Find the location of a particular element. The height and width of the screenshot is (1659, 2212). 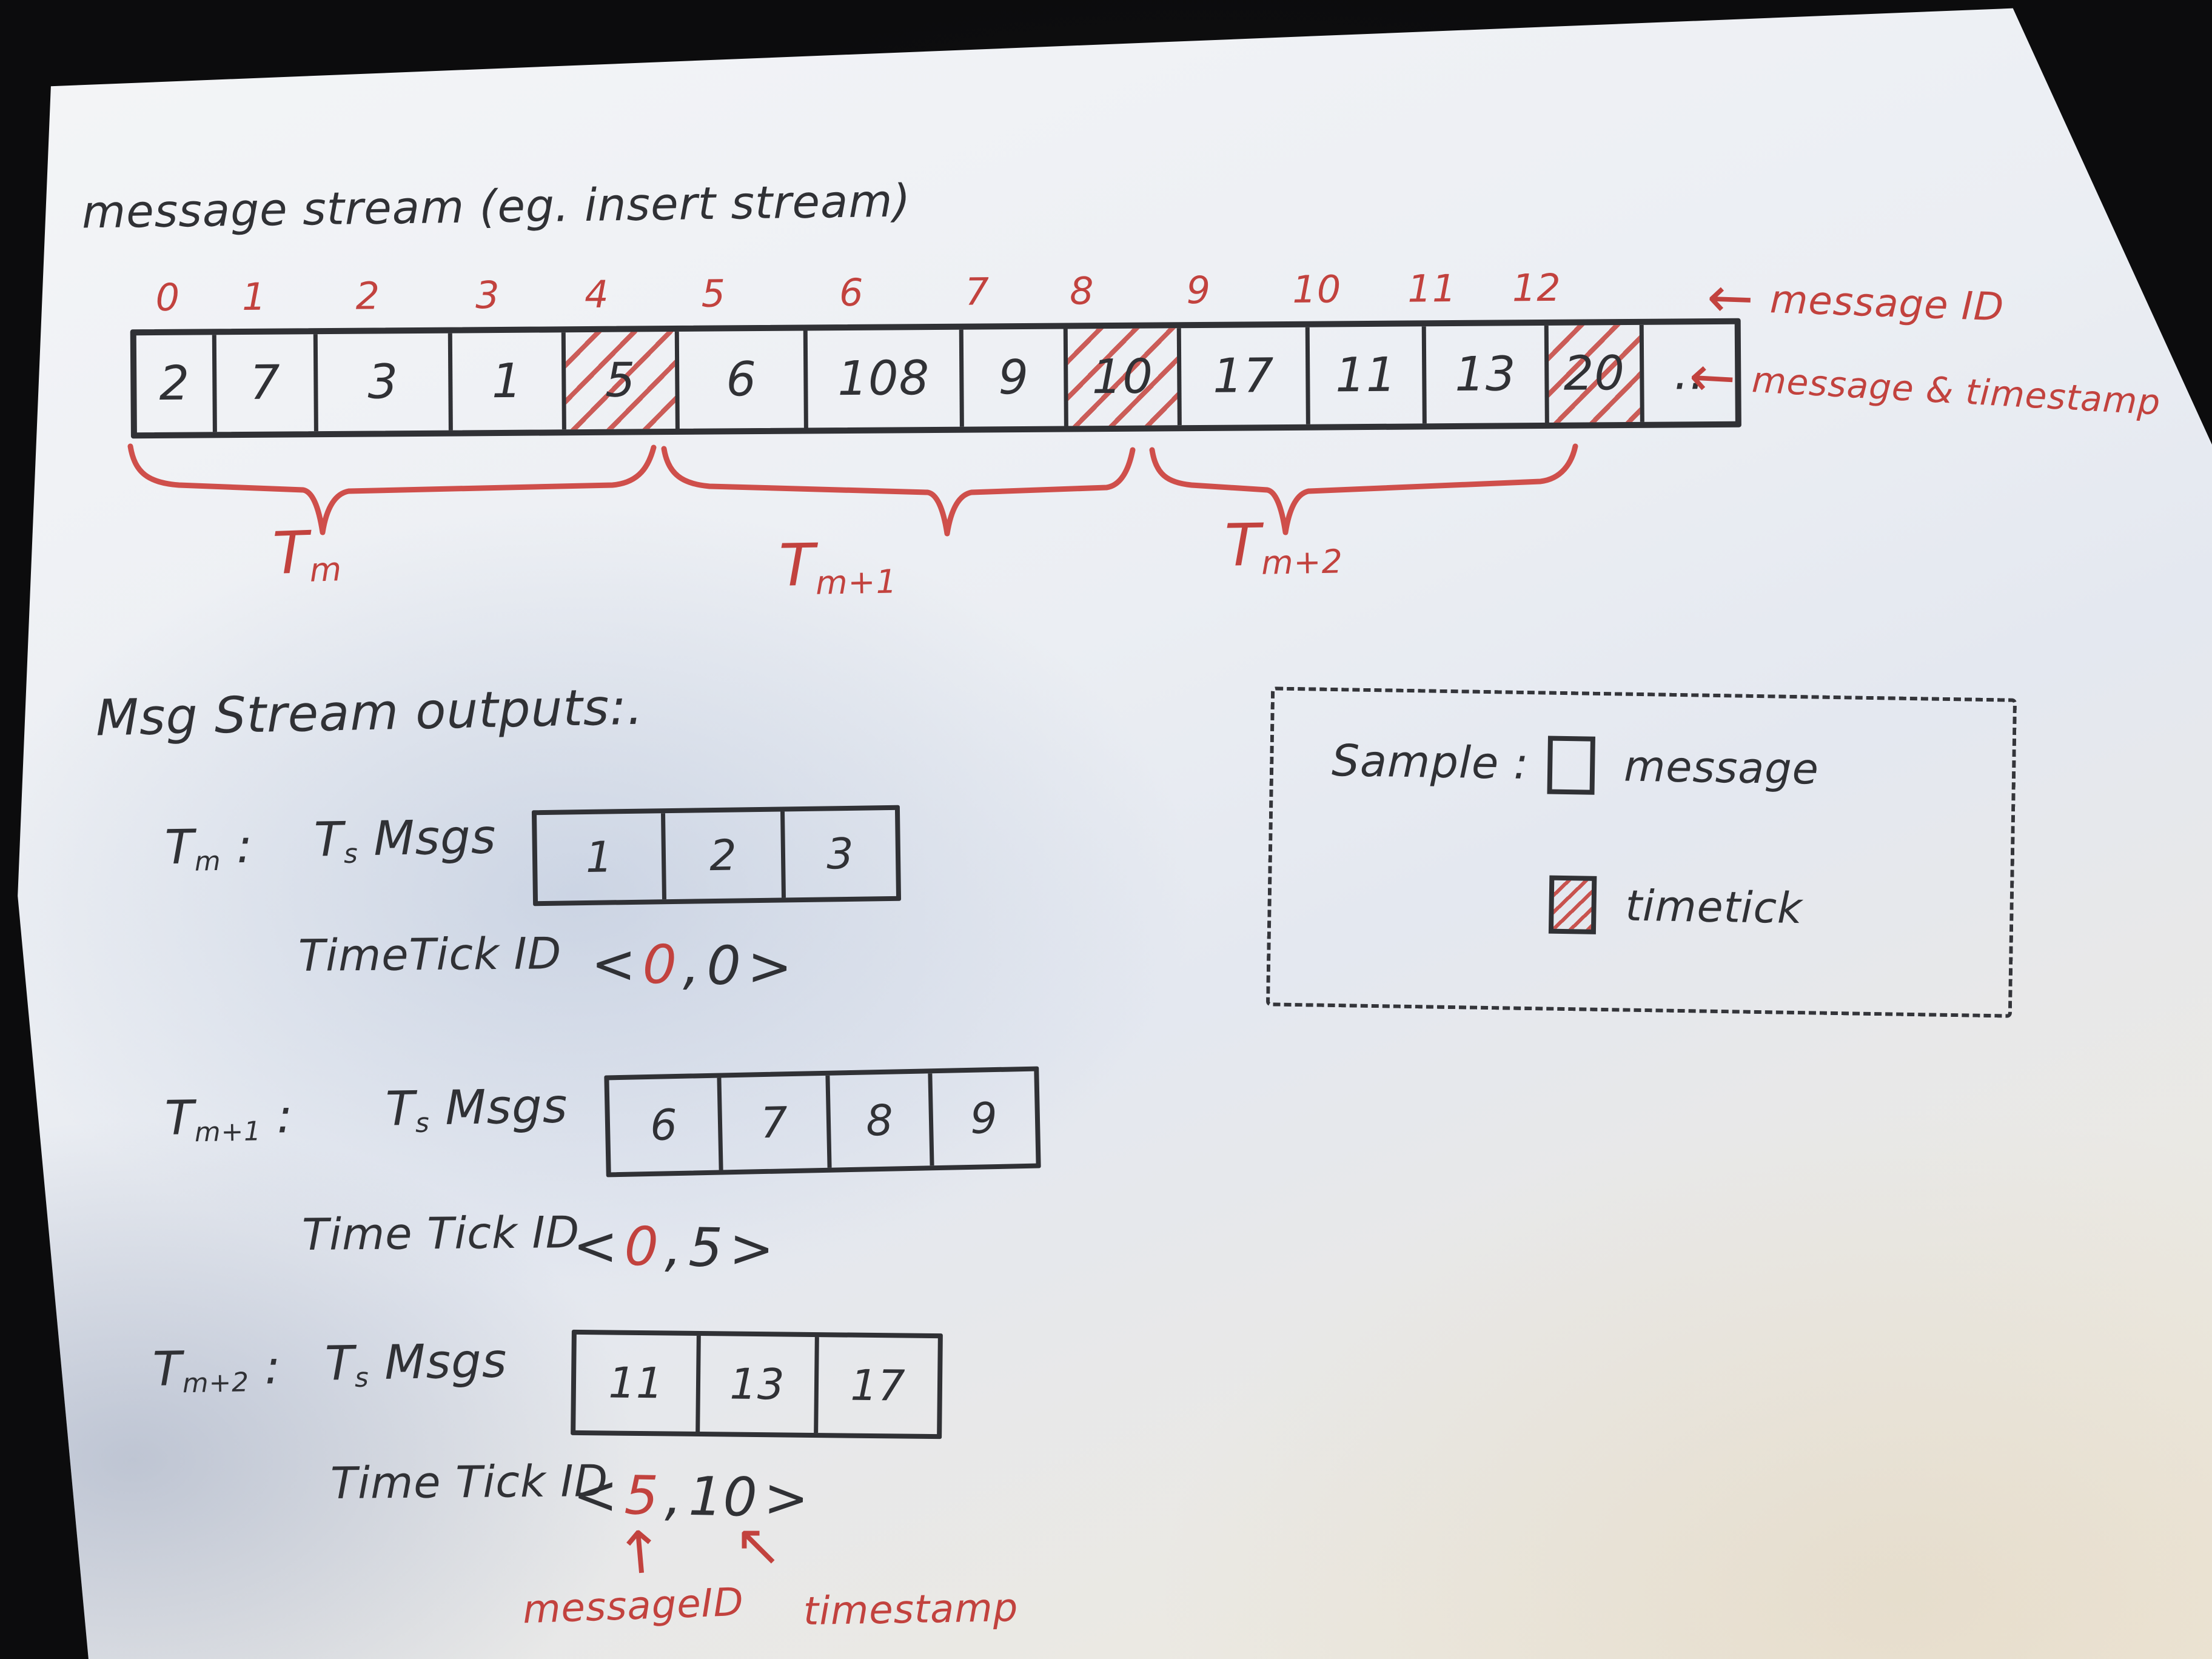

output-row-tm2-msgs-label: Ts Msgs is located at coordinates (416, 1363).